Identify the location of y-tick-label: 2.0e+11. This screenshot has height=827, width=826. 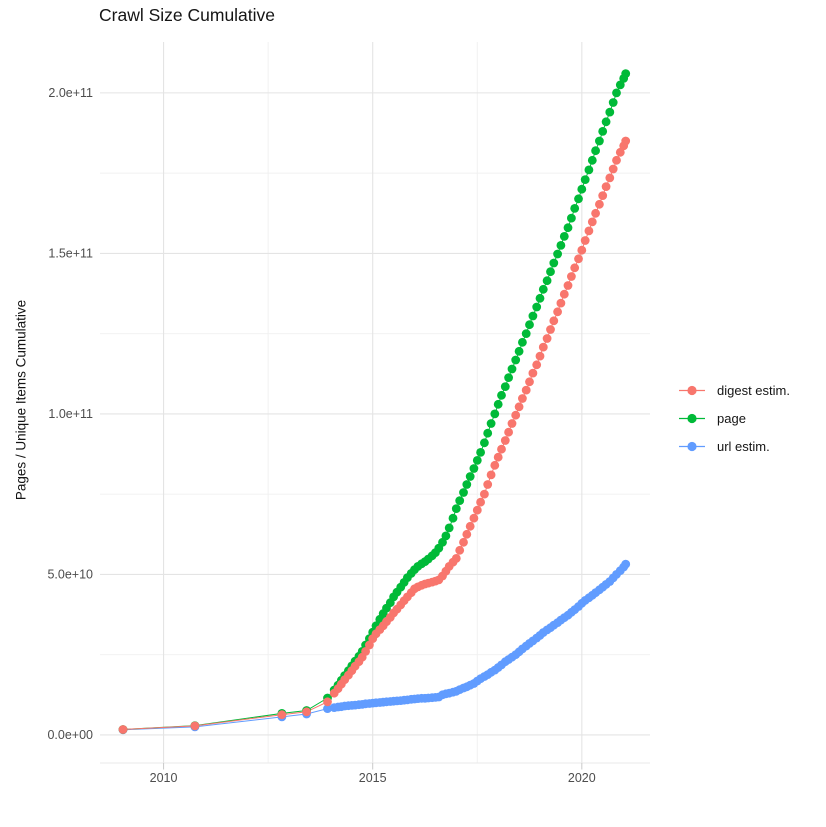
(70, 93).